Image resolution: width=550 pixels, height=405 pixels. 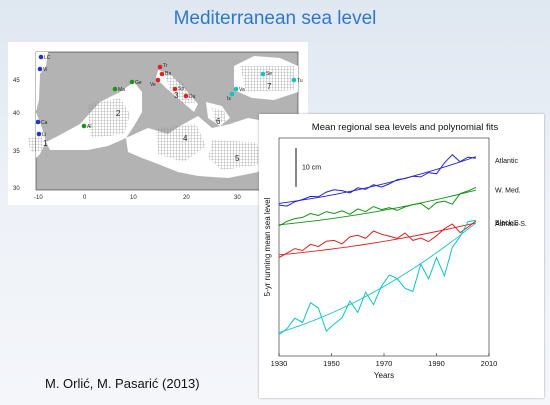 I want to click on station-marker-al, so click(x=84, y=126).